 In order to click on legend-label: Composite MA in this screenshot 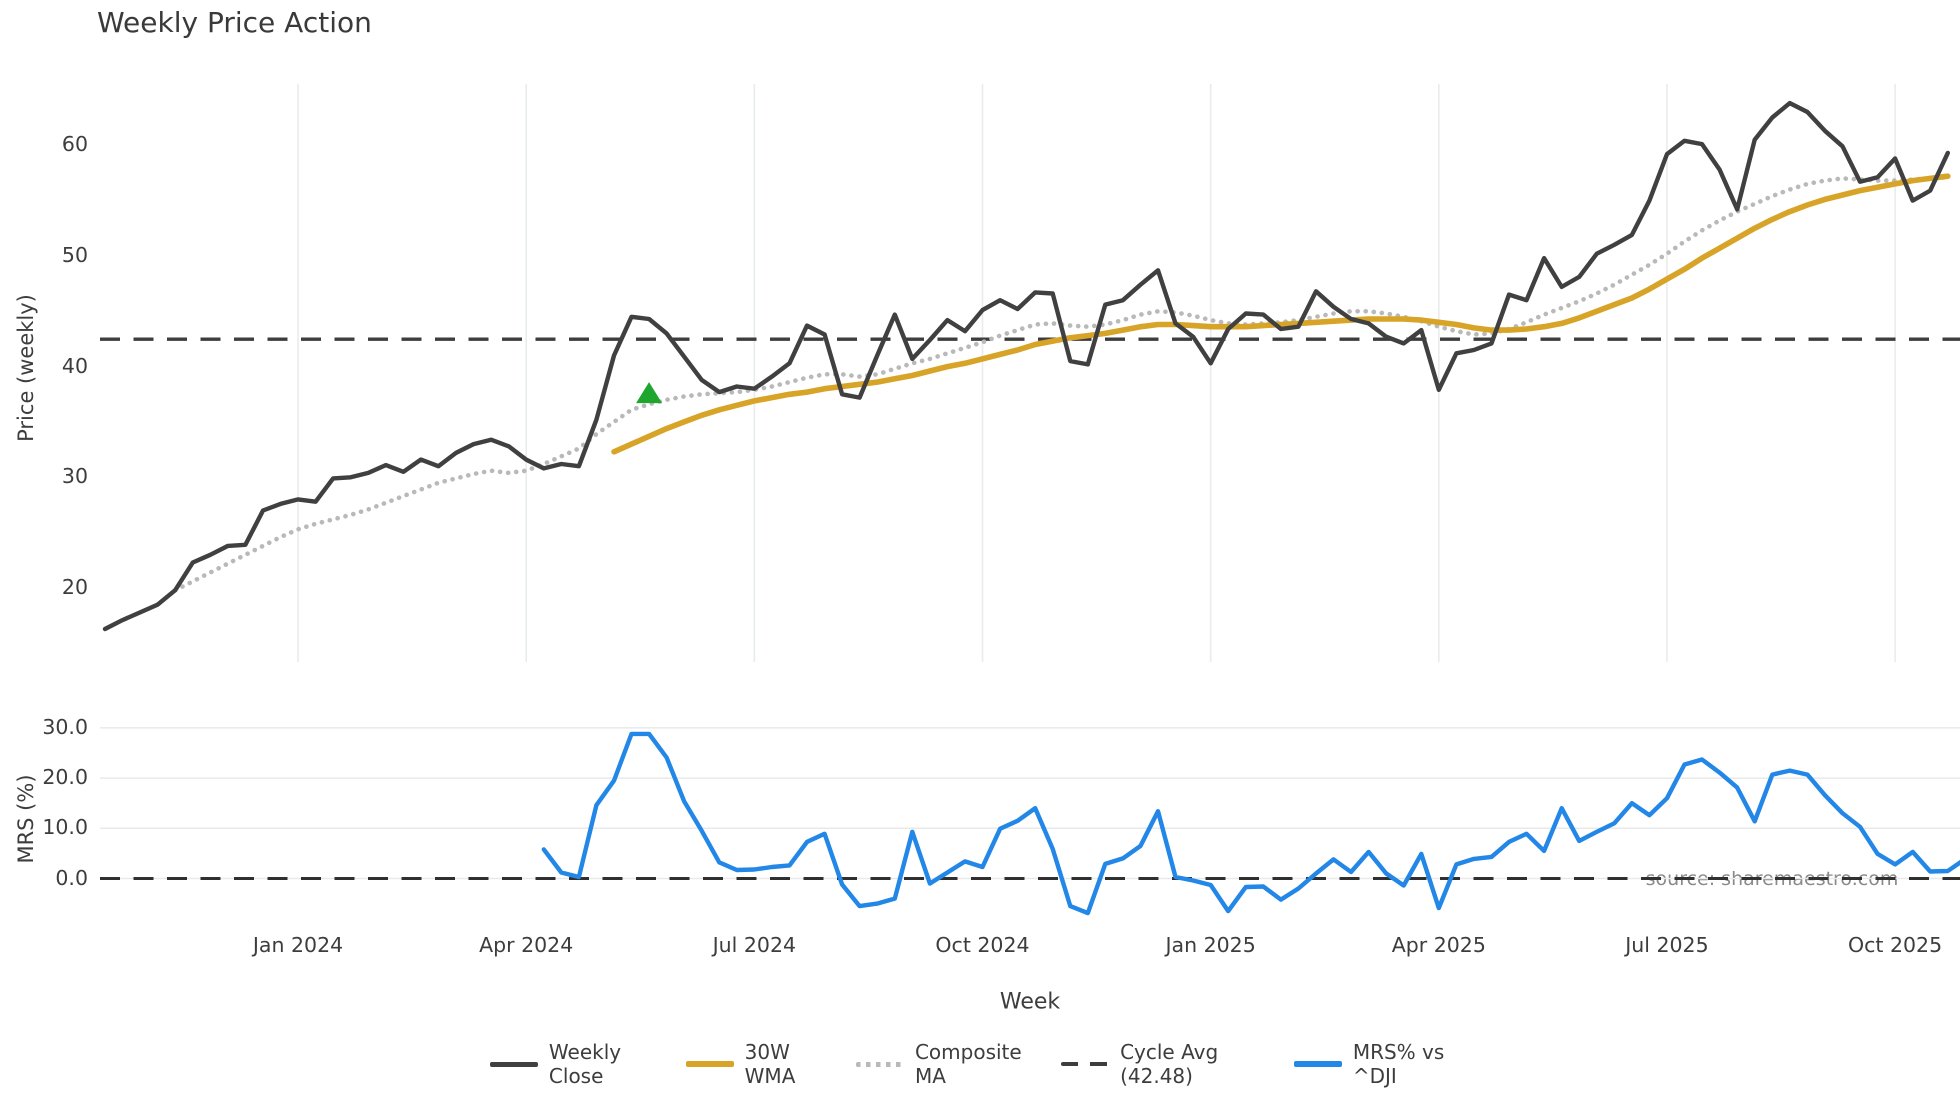, I will do `click(968, 1064)`.